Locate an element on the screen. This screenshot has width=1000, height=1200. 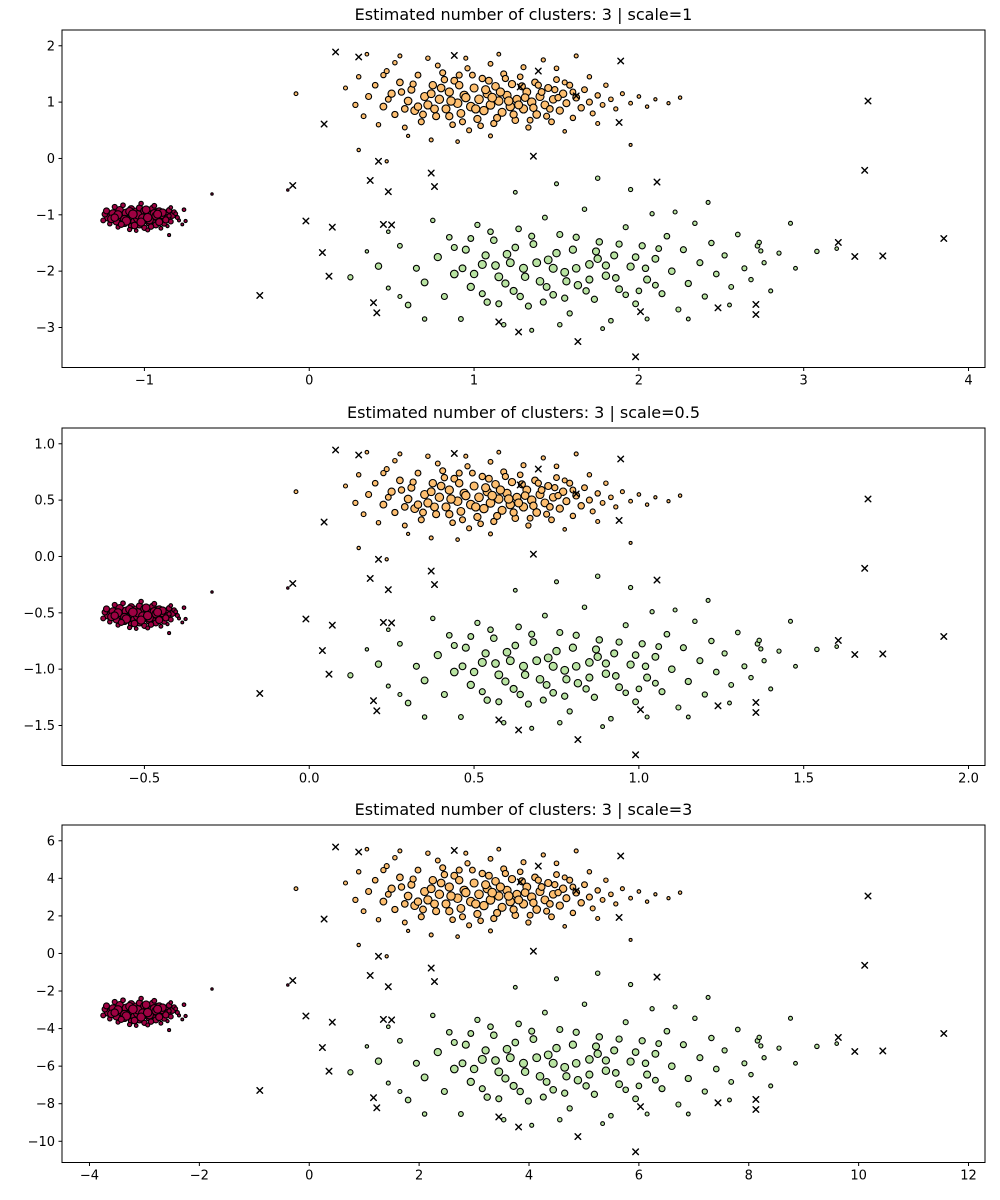
x-tick-label: 10 is located at coordinates (858, 1176).